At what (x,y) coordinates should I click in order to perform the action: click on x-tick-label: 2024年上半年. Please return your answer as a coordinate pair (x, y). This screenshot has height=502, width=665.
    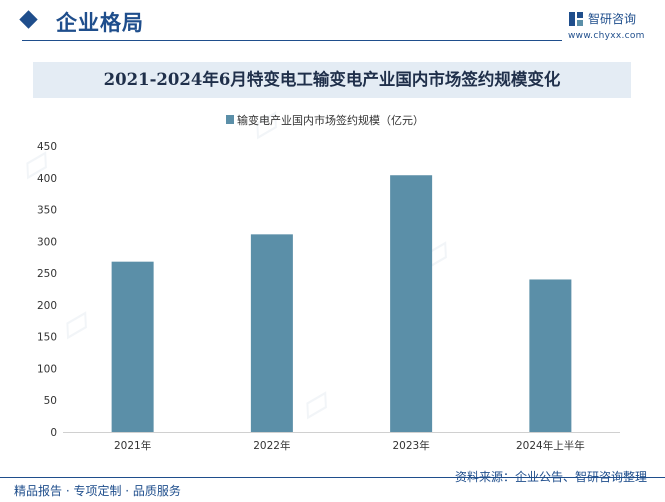
    Looking at the image, I should click on (550, 445).